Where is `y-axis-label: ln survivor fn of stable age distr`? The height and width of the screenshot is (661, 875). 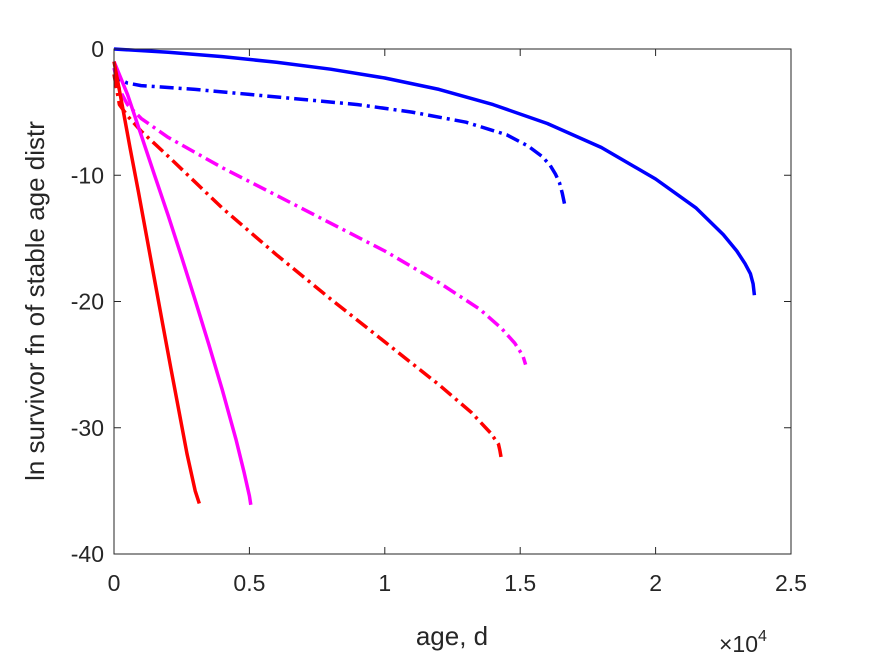 y-axis-label: ln survivor fn of stable age distr is located at coordinates (35, 301).